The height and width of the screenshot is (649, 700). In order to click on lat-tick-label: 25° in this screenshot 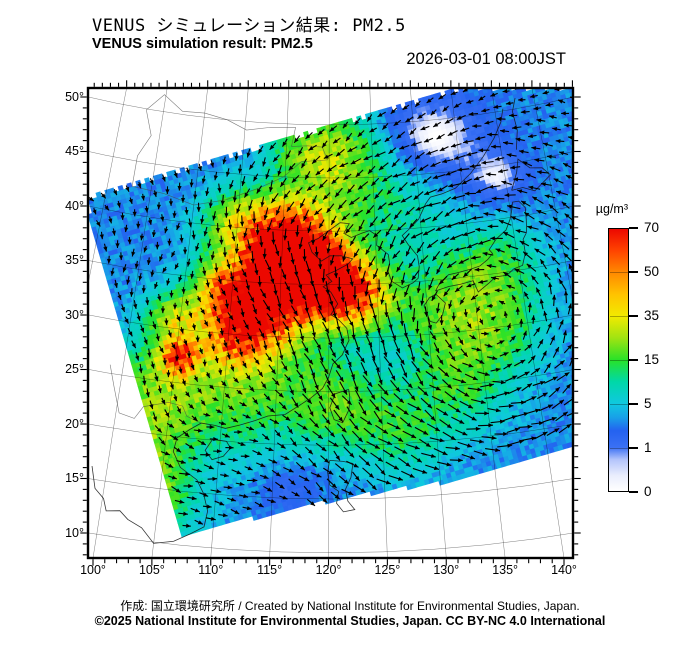, I will do `click(74, 369)`.